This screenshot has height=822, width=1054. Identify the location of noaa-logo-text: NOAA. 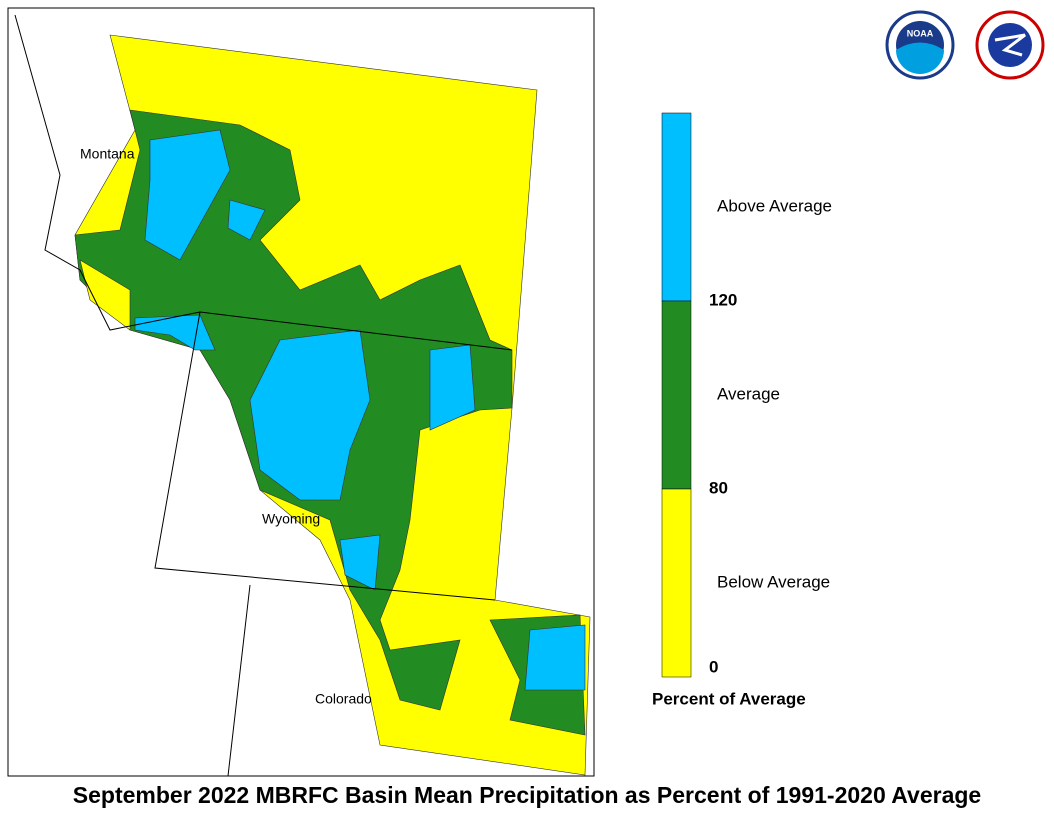
(920, 33).